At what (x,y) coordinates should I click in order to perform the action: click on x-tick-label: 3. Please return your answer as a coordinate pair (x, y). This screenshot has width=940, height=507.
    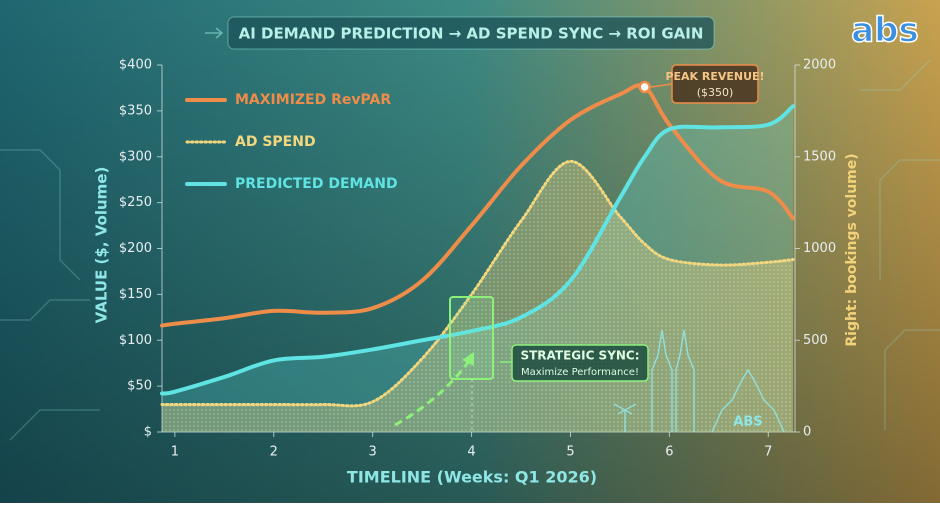
    Looking at the image, I should click on (373, 452).